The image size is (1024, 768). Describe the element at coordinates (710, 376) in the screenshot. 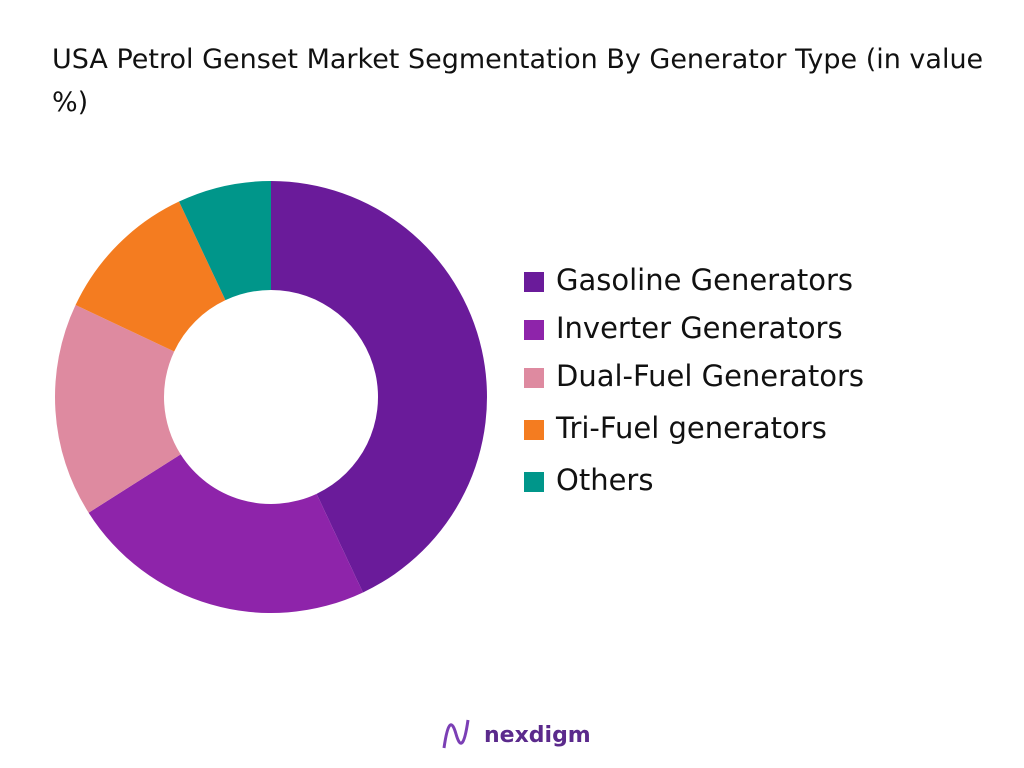

I see `legend-label: Dual-Fuel Generators` at that location.